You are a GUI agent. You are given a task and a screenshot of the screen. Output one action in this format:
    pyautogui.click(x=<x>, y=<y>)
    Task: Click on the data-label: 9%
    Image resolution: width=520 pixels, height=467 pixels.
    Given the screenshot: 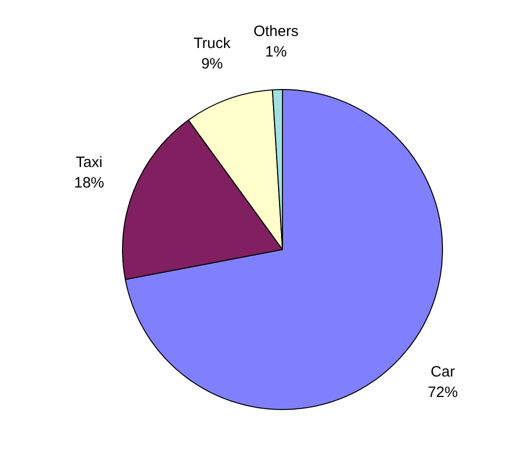 What is the action you would take?
    pyautogui.click(x=212, y=63)
    